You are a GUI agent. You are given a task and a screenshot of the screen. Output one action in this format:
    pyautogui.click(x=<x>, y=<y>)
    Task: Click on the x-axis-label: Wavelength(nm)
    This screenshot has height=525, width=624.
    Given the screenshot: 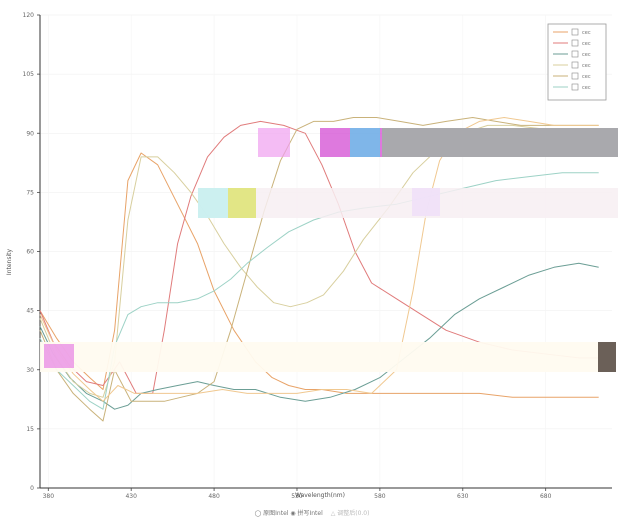 What is the action you would take?
    pyautogui.click(x=320, y=495)
    